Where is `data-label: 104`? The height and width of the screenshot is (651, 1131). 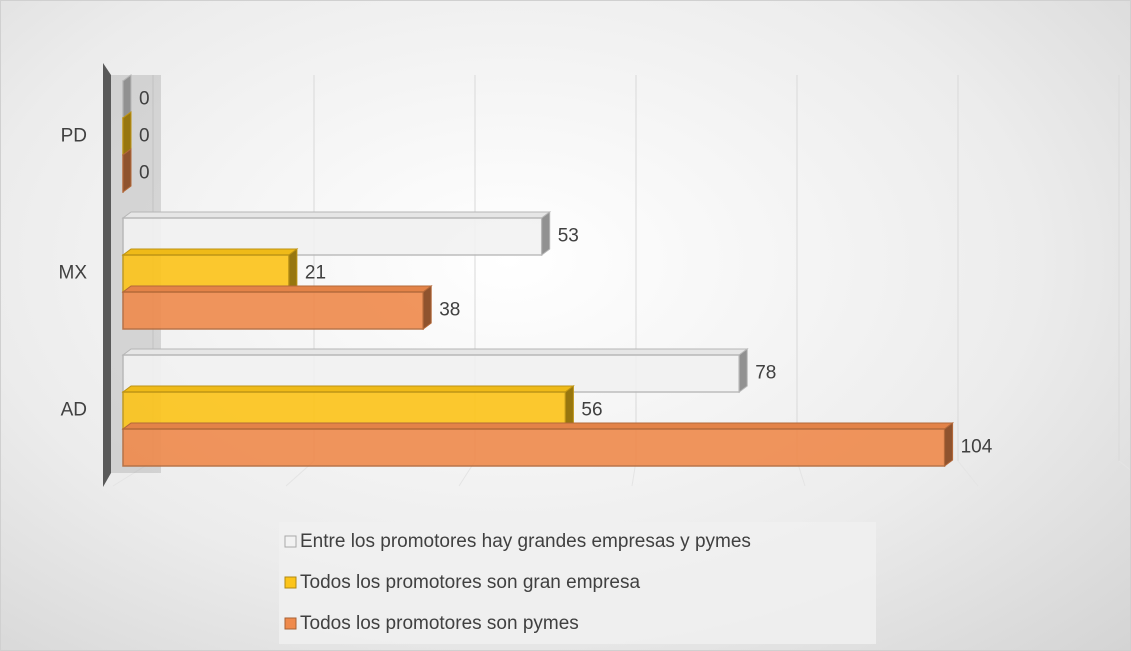
data-label: 104 is located at coordinates (977, 447).